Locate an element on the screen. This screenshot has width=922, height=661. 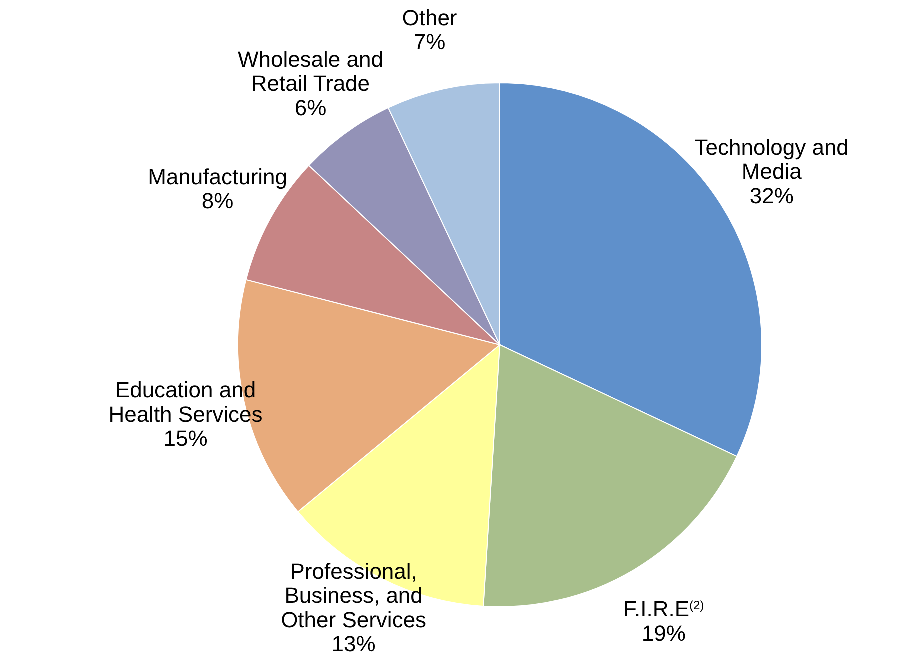
slice-label: Professional, Business, and Other Services is located at coordinates (354, 595).